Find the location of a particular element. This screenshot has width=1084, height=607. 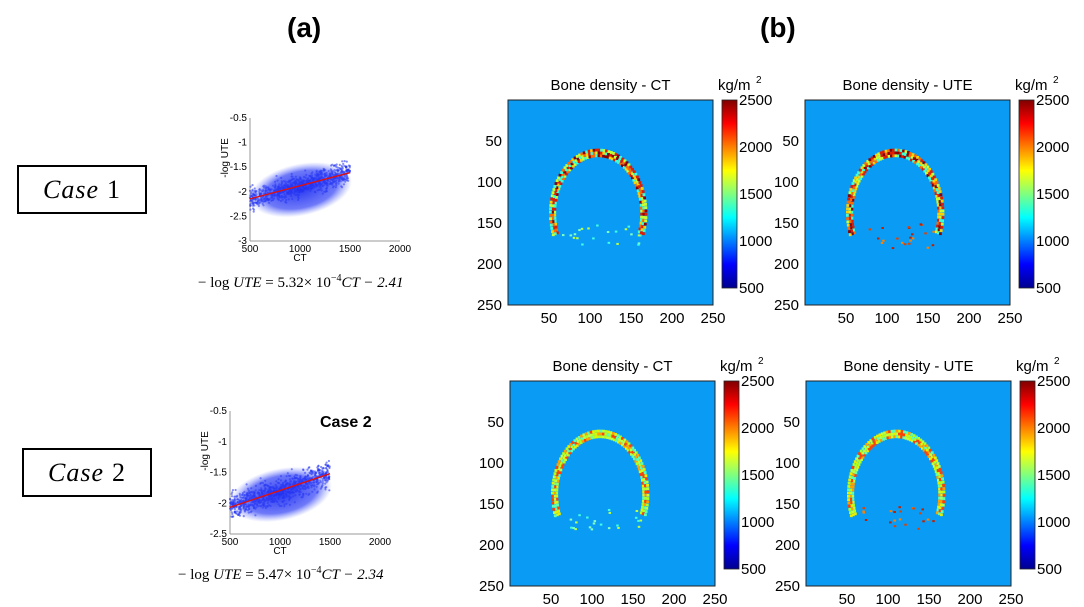

heatmap-x-tick-label: 100 is located at coordinates (589, 318).